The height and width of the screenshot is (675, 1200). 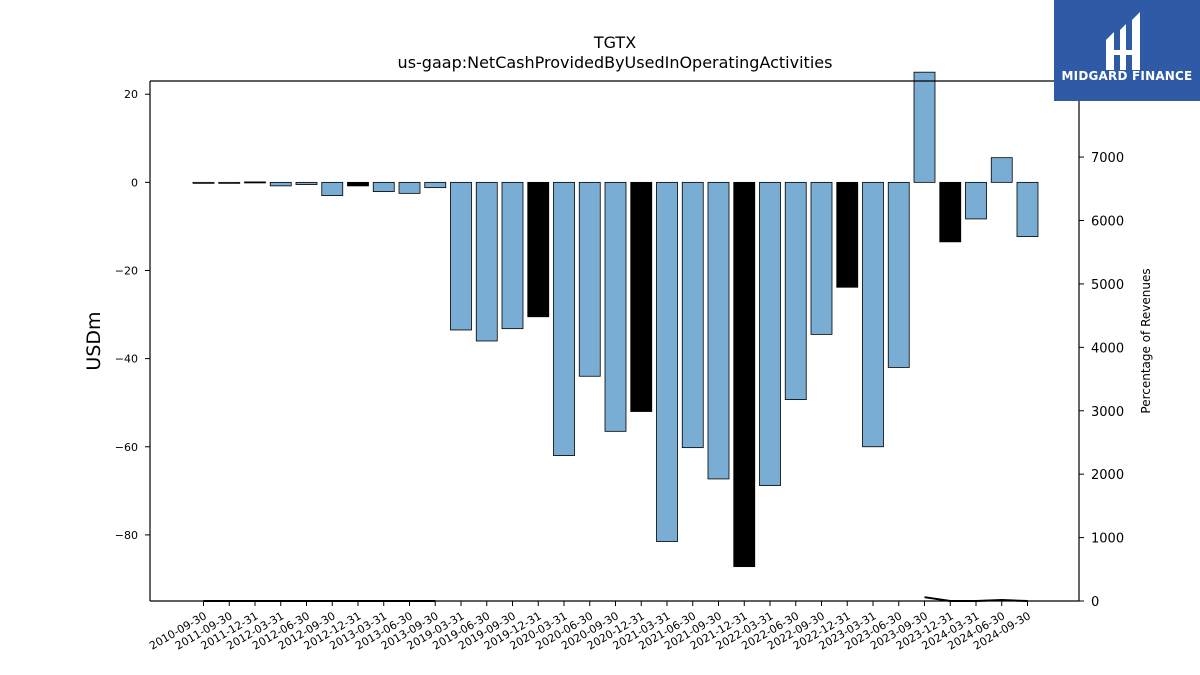 What do you see at coordinates (1146, 340) in the screenshot?
I see `y2-axis-label: Percentage of Revenues` at bounding box center [1146, 340].